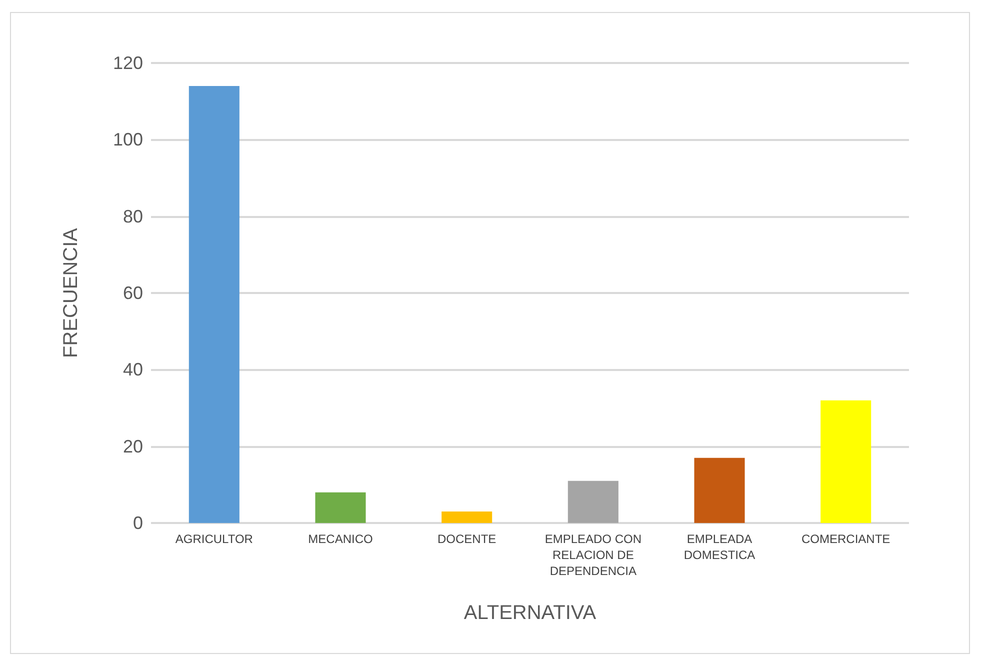 This screenshot has height=664, width=982. Describe the element at coordinates (132, 446) in the screenshot. I see `y-tick-label: 20` at that location.